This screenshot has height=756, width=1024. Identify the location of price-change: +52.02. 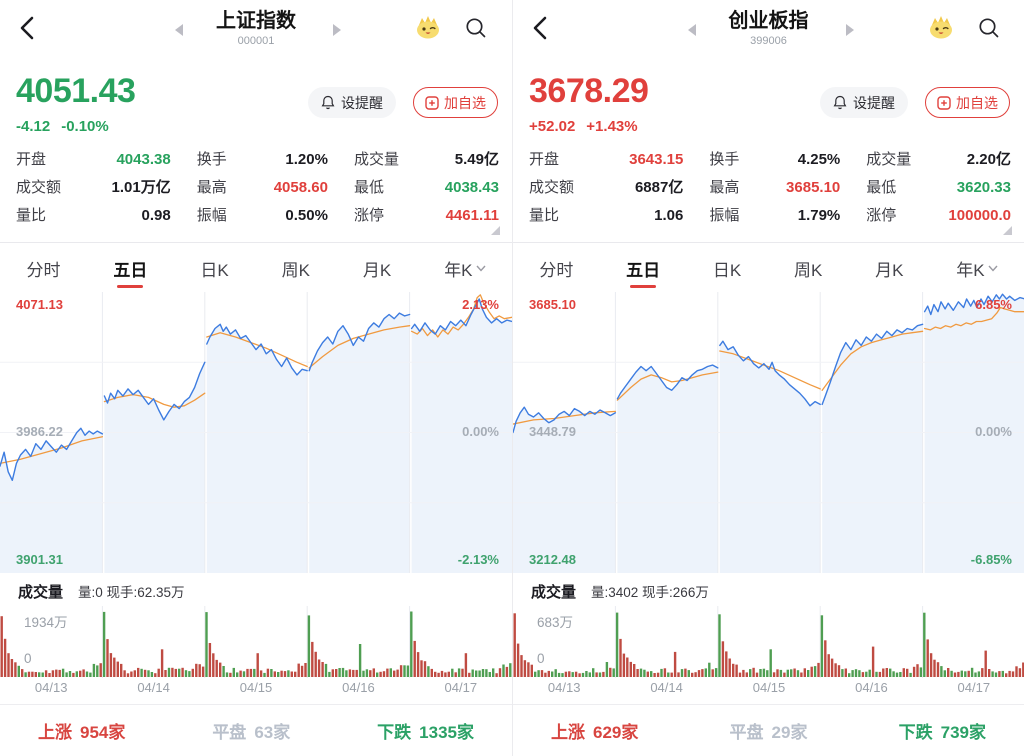
(552, 126).